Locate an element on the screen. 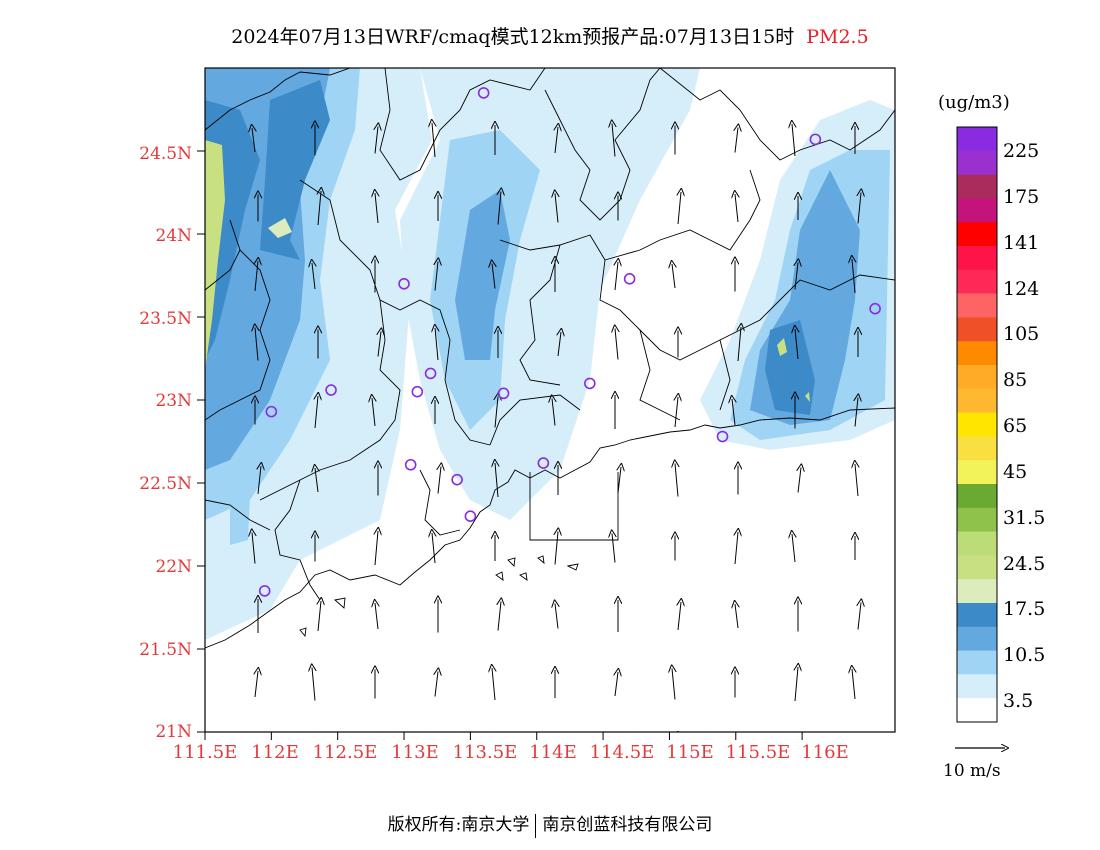 Image resolution: width=1100 pixels, height=850 pixels. lon-label: 115E is located at coordinates (690, 752).